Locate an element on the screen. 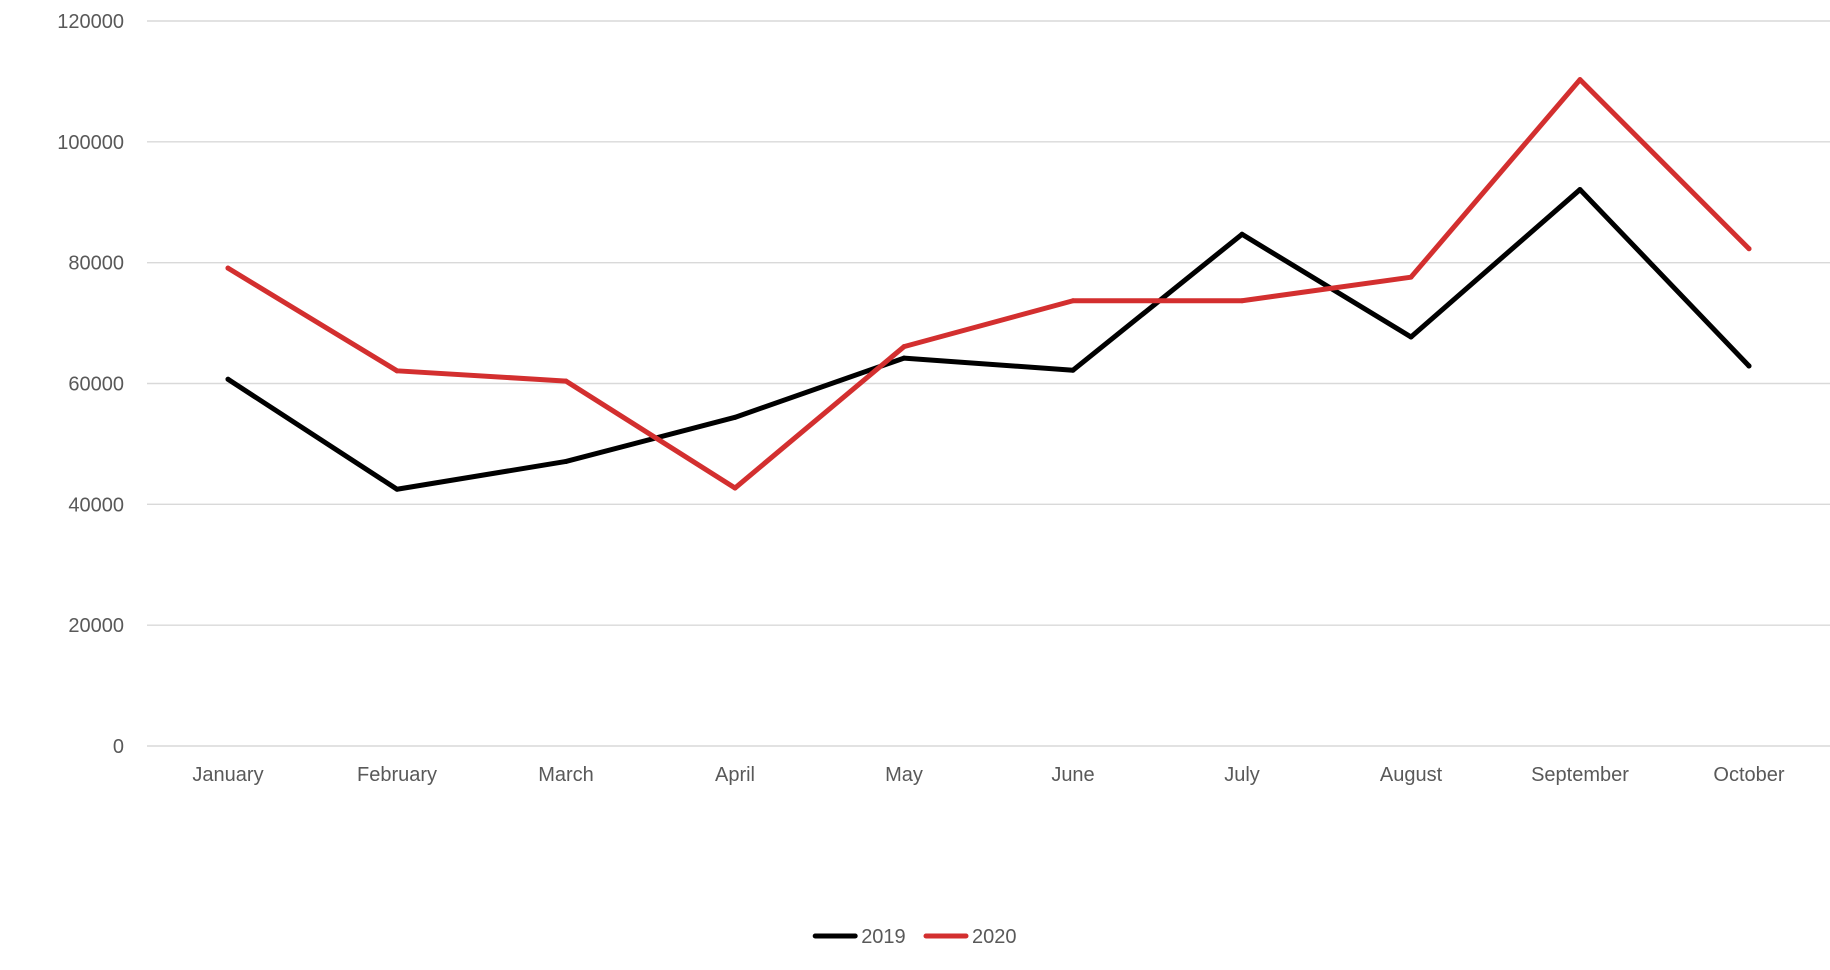 The width and height of the screenshot is (1830, 970). y-tick-label: 100000 is located at coordinates (90, 143).